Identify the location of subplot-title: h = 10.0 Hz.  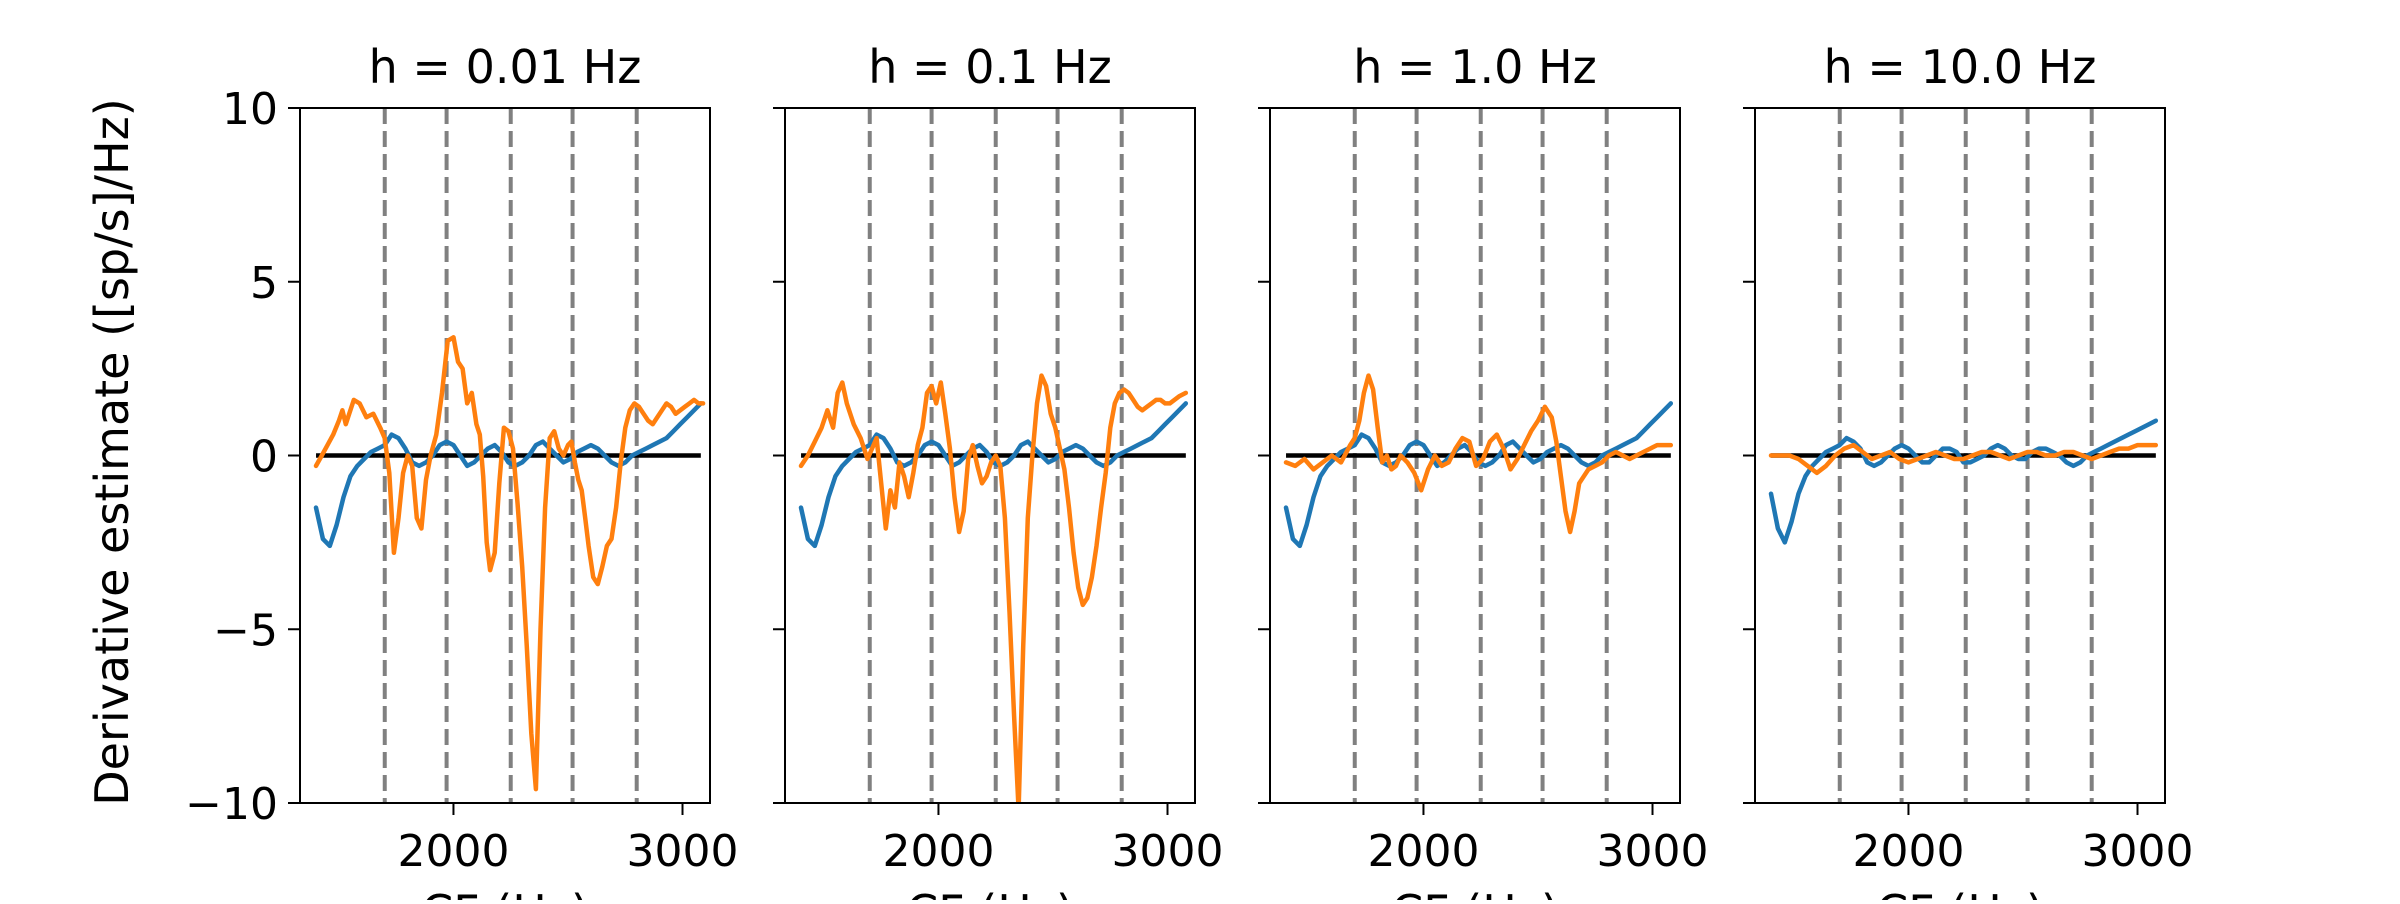
(1960, 67).